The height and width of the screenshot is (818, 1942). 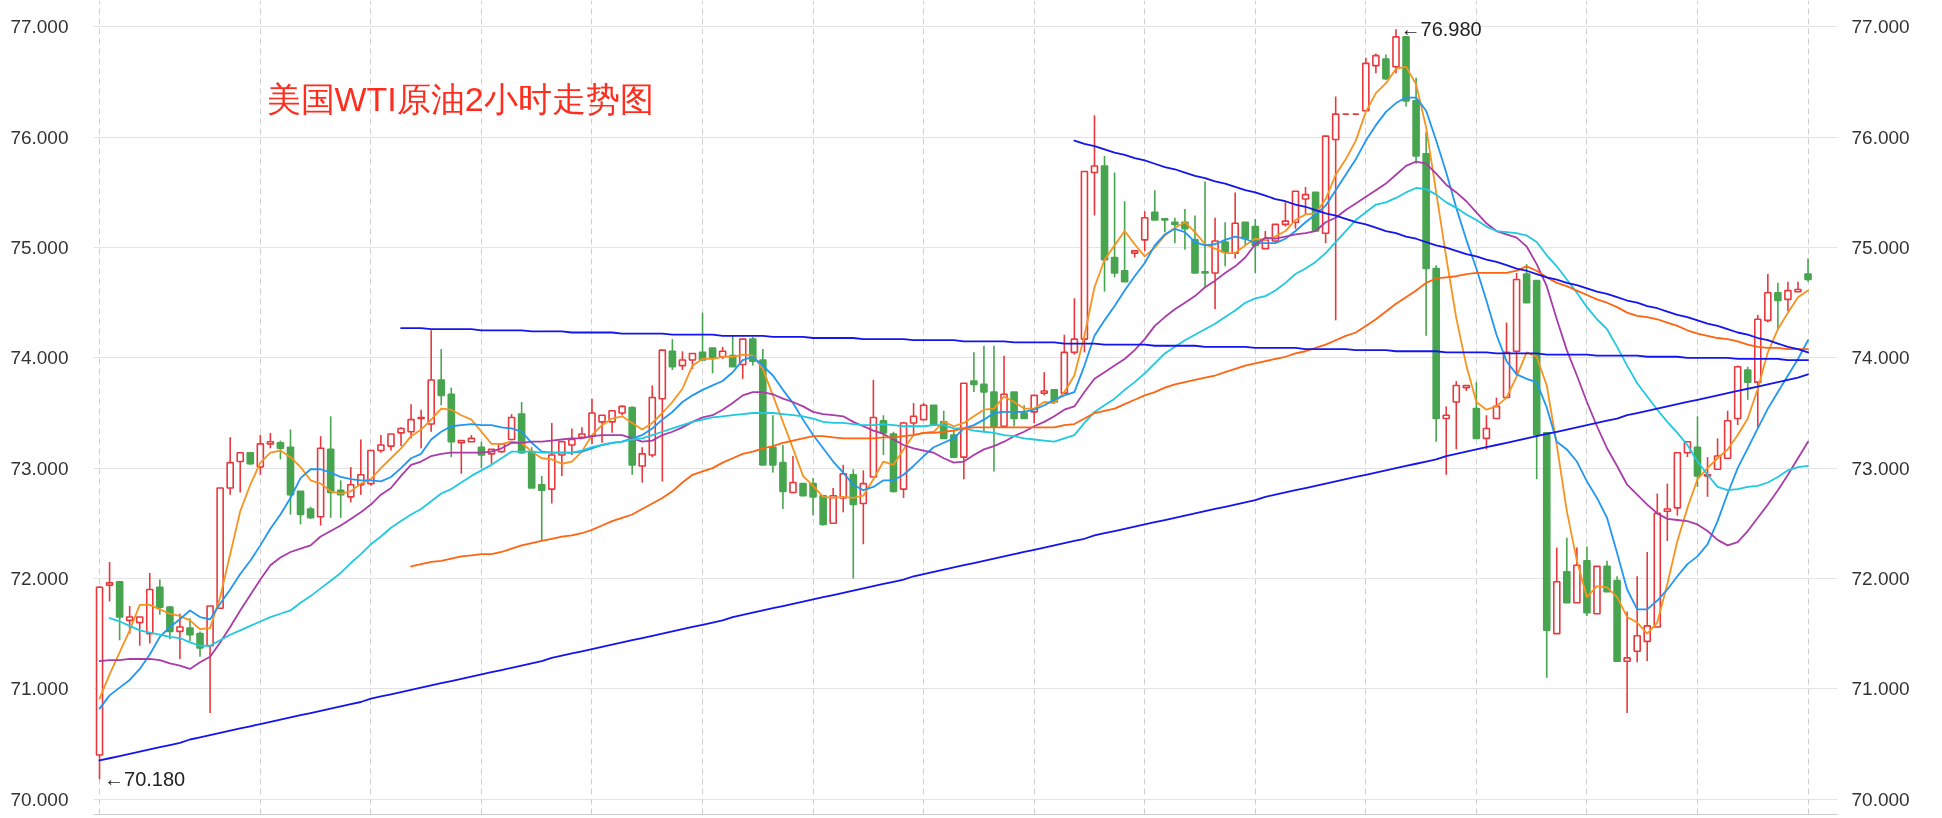 I want to click on y2-tick-label: 72.000, so click(x=1880, y=578).